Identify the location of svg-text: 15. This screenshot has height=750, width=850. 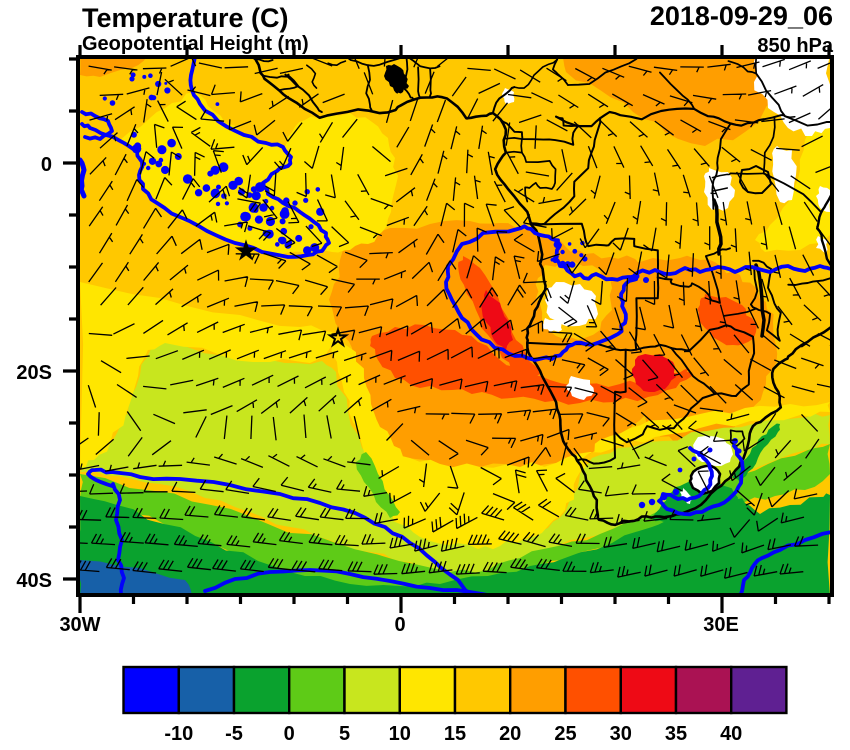
(455, 734).